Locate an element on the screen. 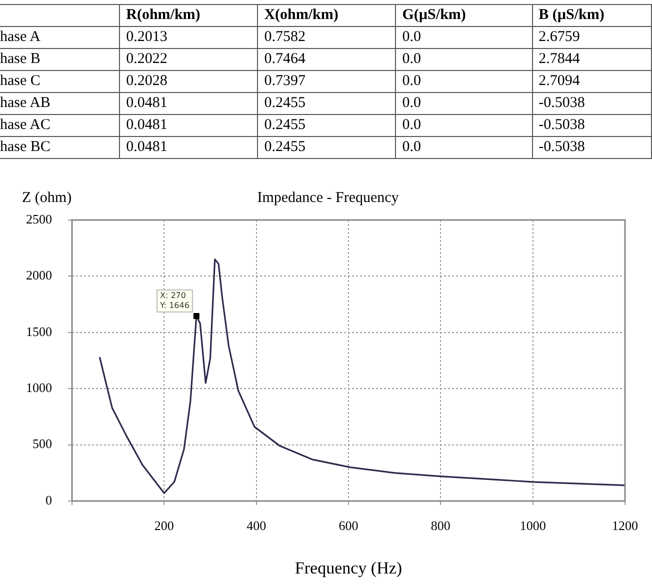  category-label: G(µS/km) is located at coordinates (464, 15).